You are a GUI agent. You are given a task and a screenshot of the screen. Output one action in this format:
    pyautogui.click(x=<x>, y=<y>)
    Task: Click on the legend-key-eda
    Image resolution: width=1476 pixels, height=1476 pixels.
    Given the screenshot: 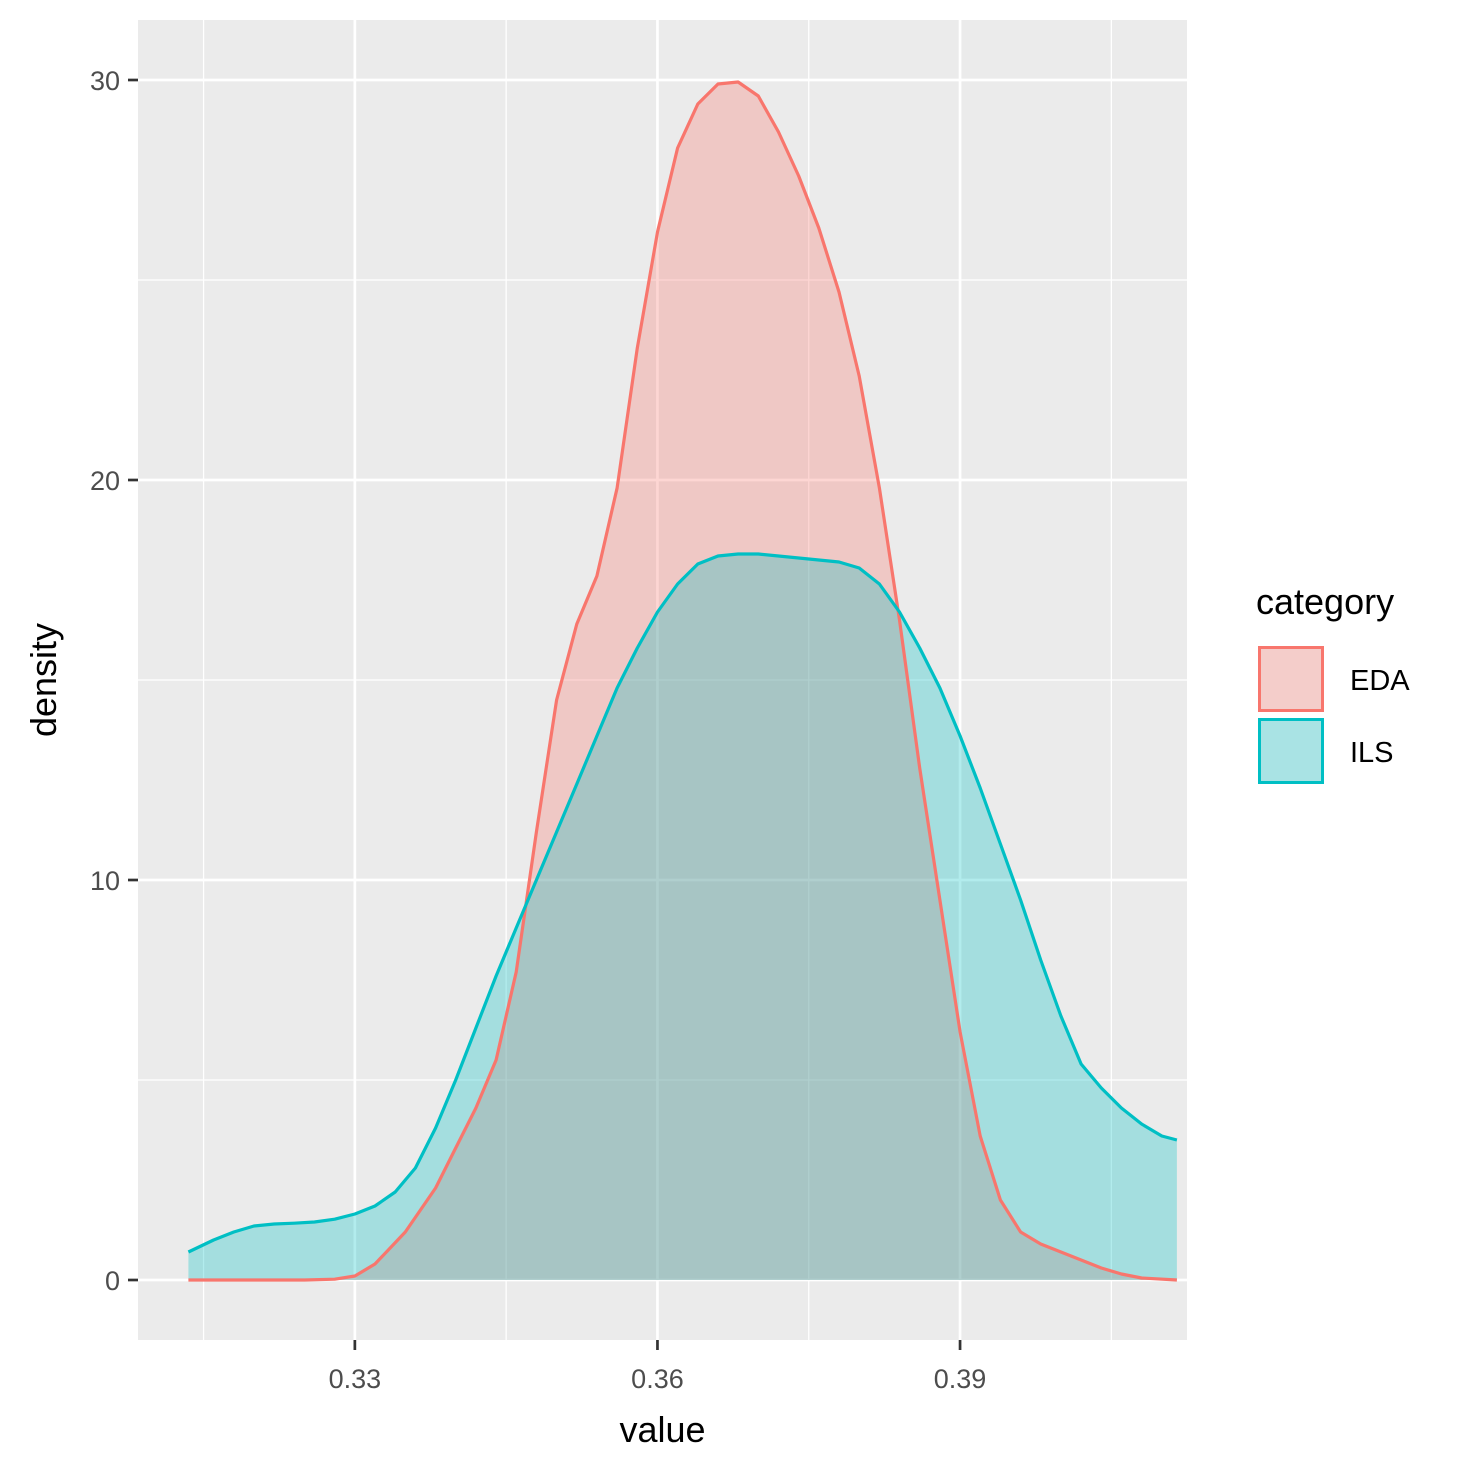 What is the action you would take?
    pyautogui.click(x=1291, y=679)
    